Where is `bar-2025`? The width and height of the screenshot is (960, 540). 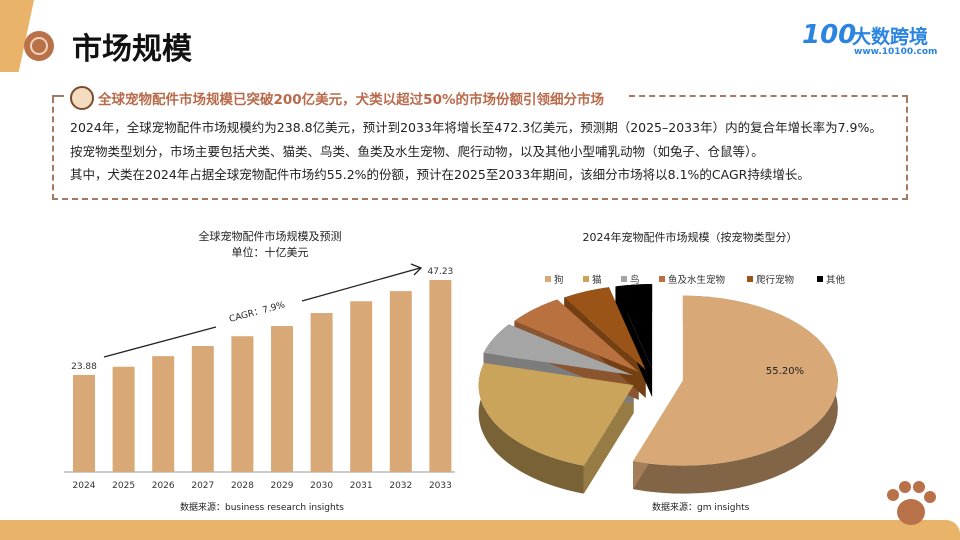 bar-2025 is located at coordinates (123, 419).